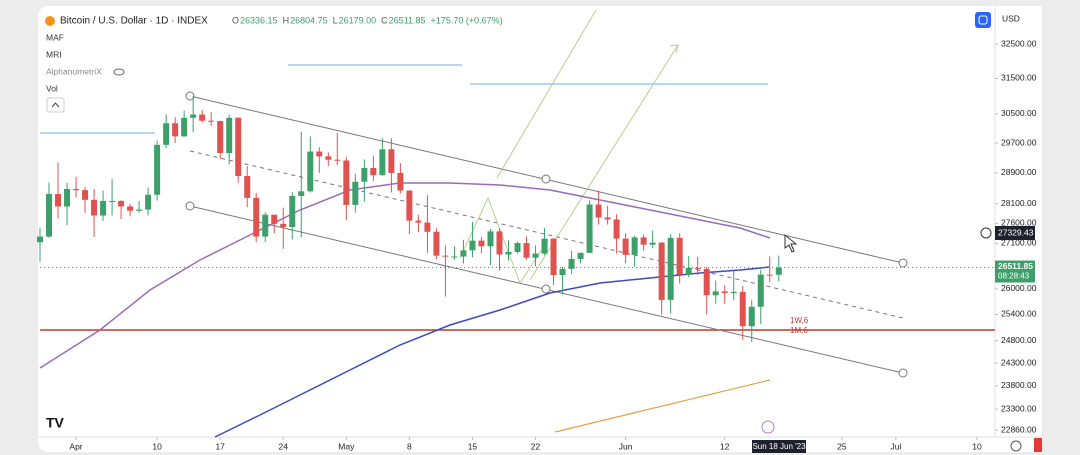  I want to click on projection-line, so click(546, 94).